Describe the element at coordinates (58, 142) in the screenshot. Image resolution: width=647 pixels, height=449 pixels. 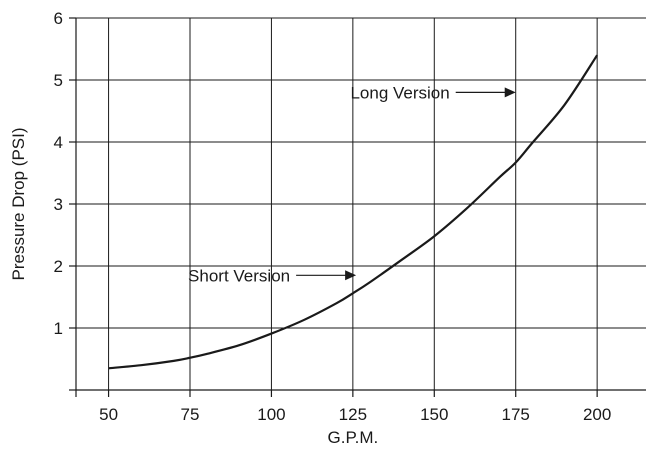
I see `y-tick-label: 4` at that location.